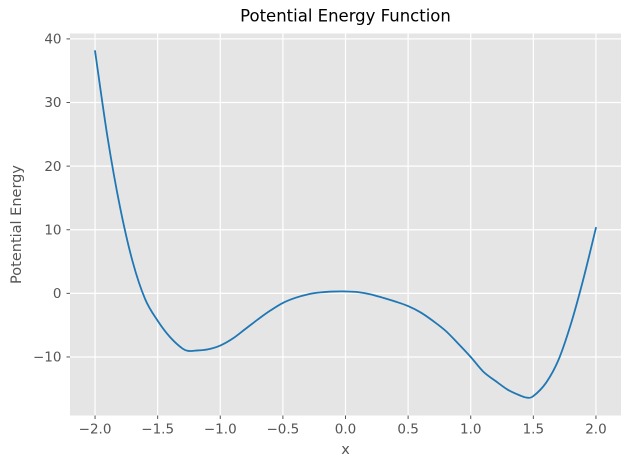  What do you see at coordinates (47, 199) in the screenshot?
I see `y-tick-labels: −10 0 10 20 30 40` at bounding box center [47, 199].